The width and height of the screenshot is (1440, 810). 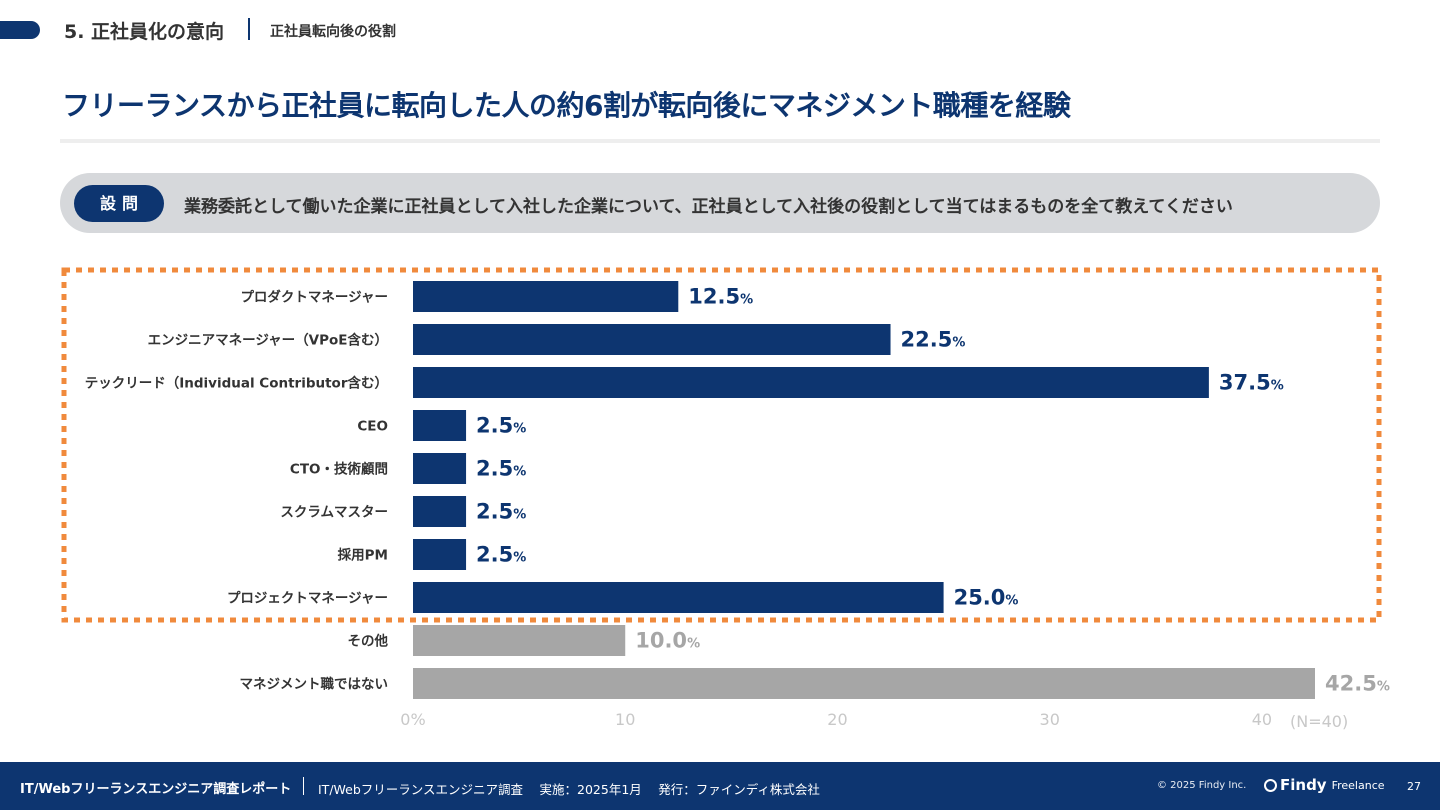 What do you see at coordinates (144, 32) in the screenshot?
I see `section-title: 5. 正社員化の意向` at bounding box center [144, 32].